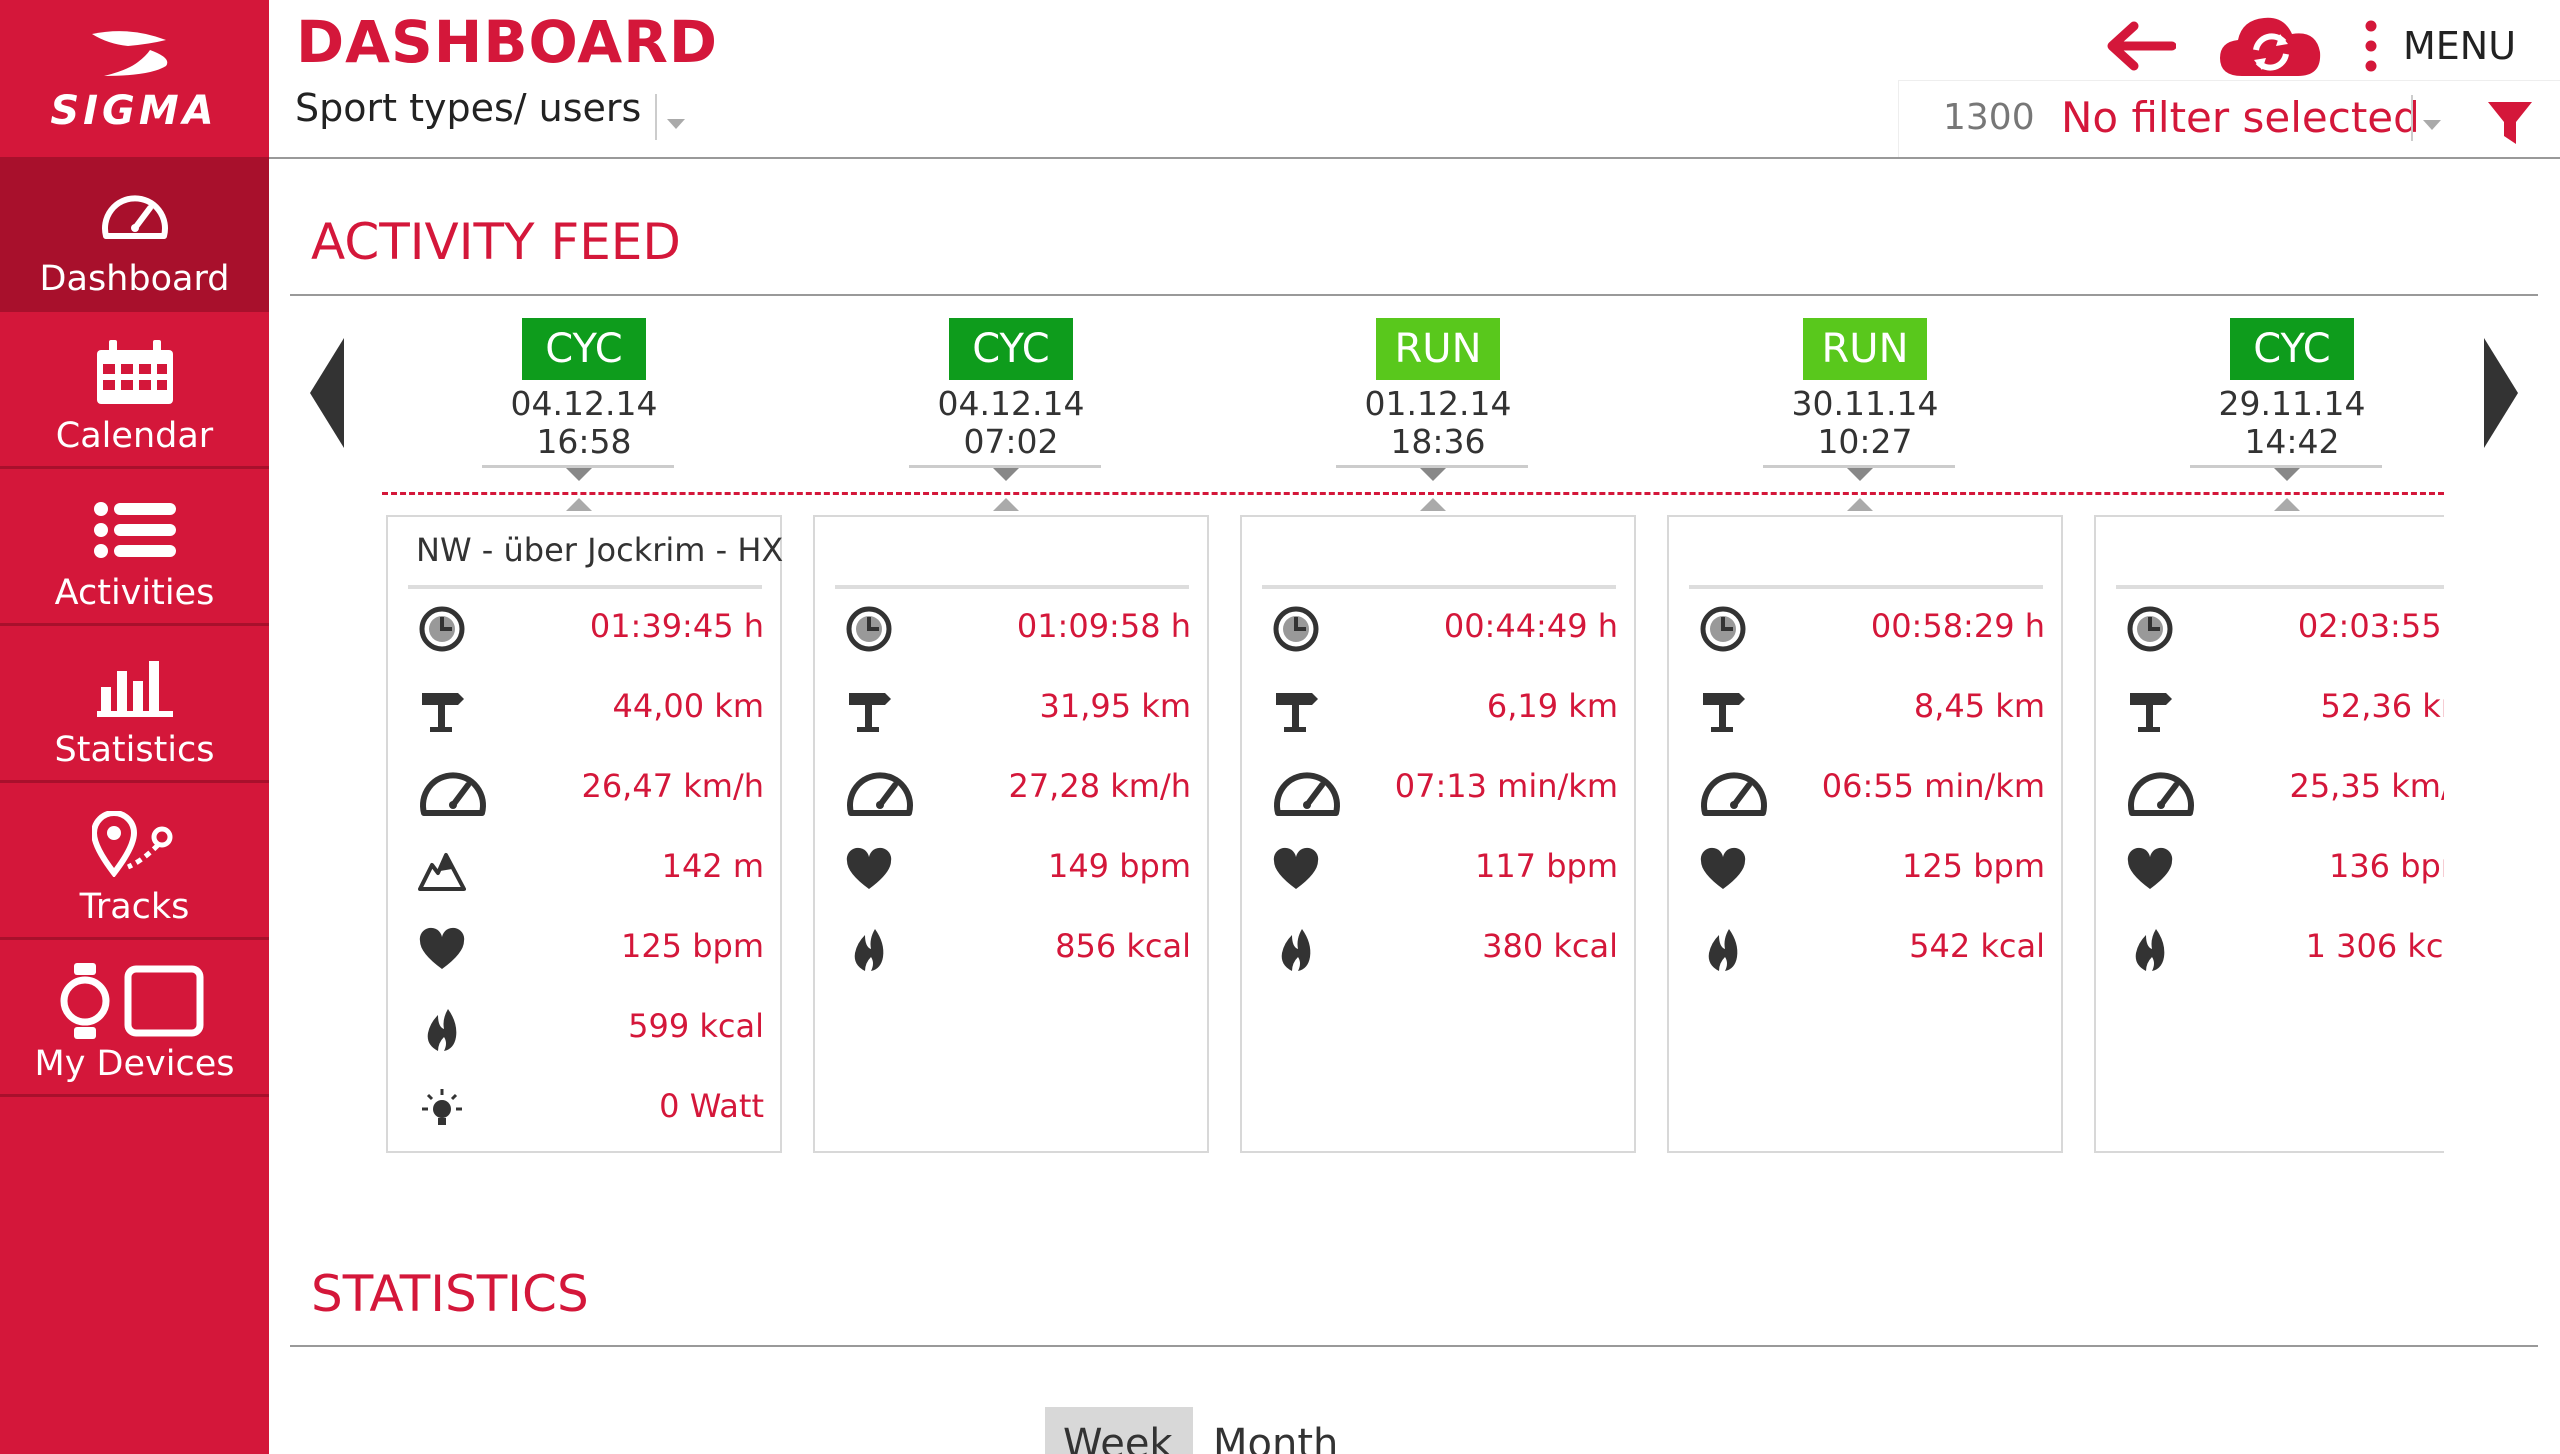  I want to click on metric-row: 25,35 km/h, so click(2270, 789).